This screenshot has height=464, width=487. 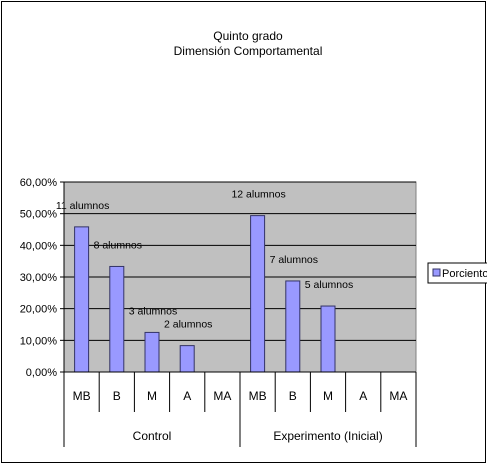 I want to click on data-label: 11 alumnos, so click(x=83, y=206).